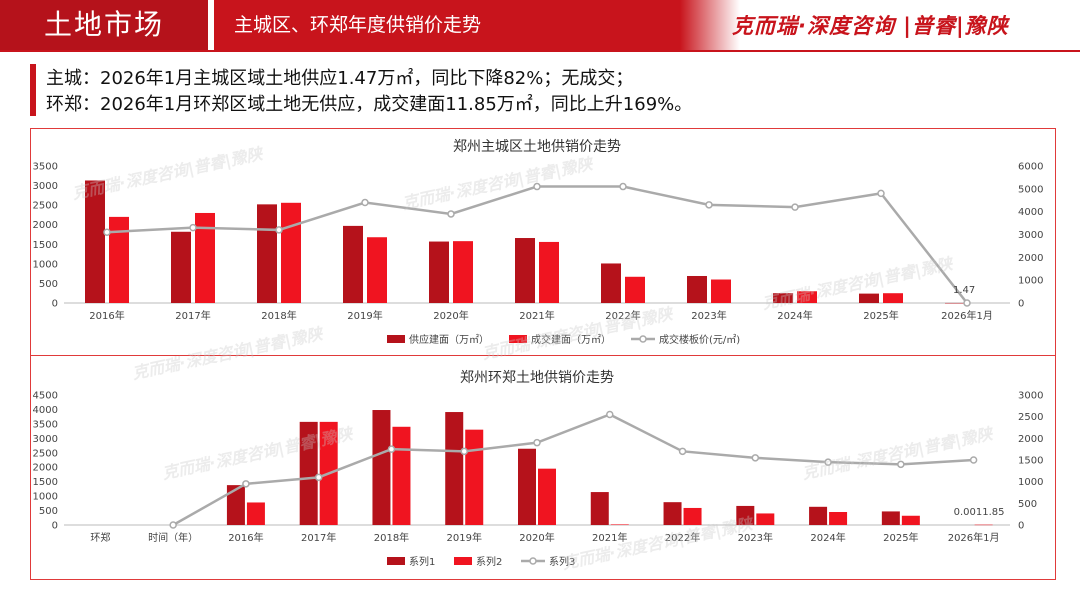 The width and height of the screenshot is (1080, 608). I want to click on header-fade, so click(710, 25).